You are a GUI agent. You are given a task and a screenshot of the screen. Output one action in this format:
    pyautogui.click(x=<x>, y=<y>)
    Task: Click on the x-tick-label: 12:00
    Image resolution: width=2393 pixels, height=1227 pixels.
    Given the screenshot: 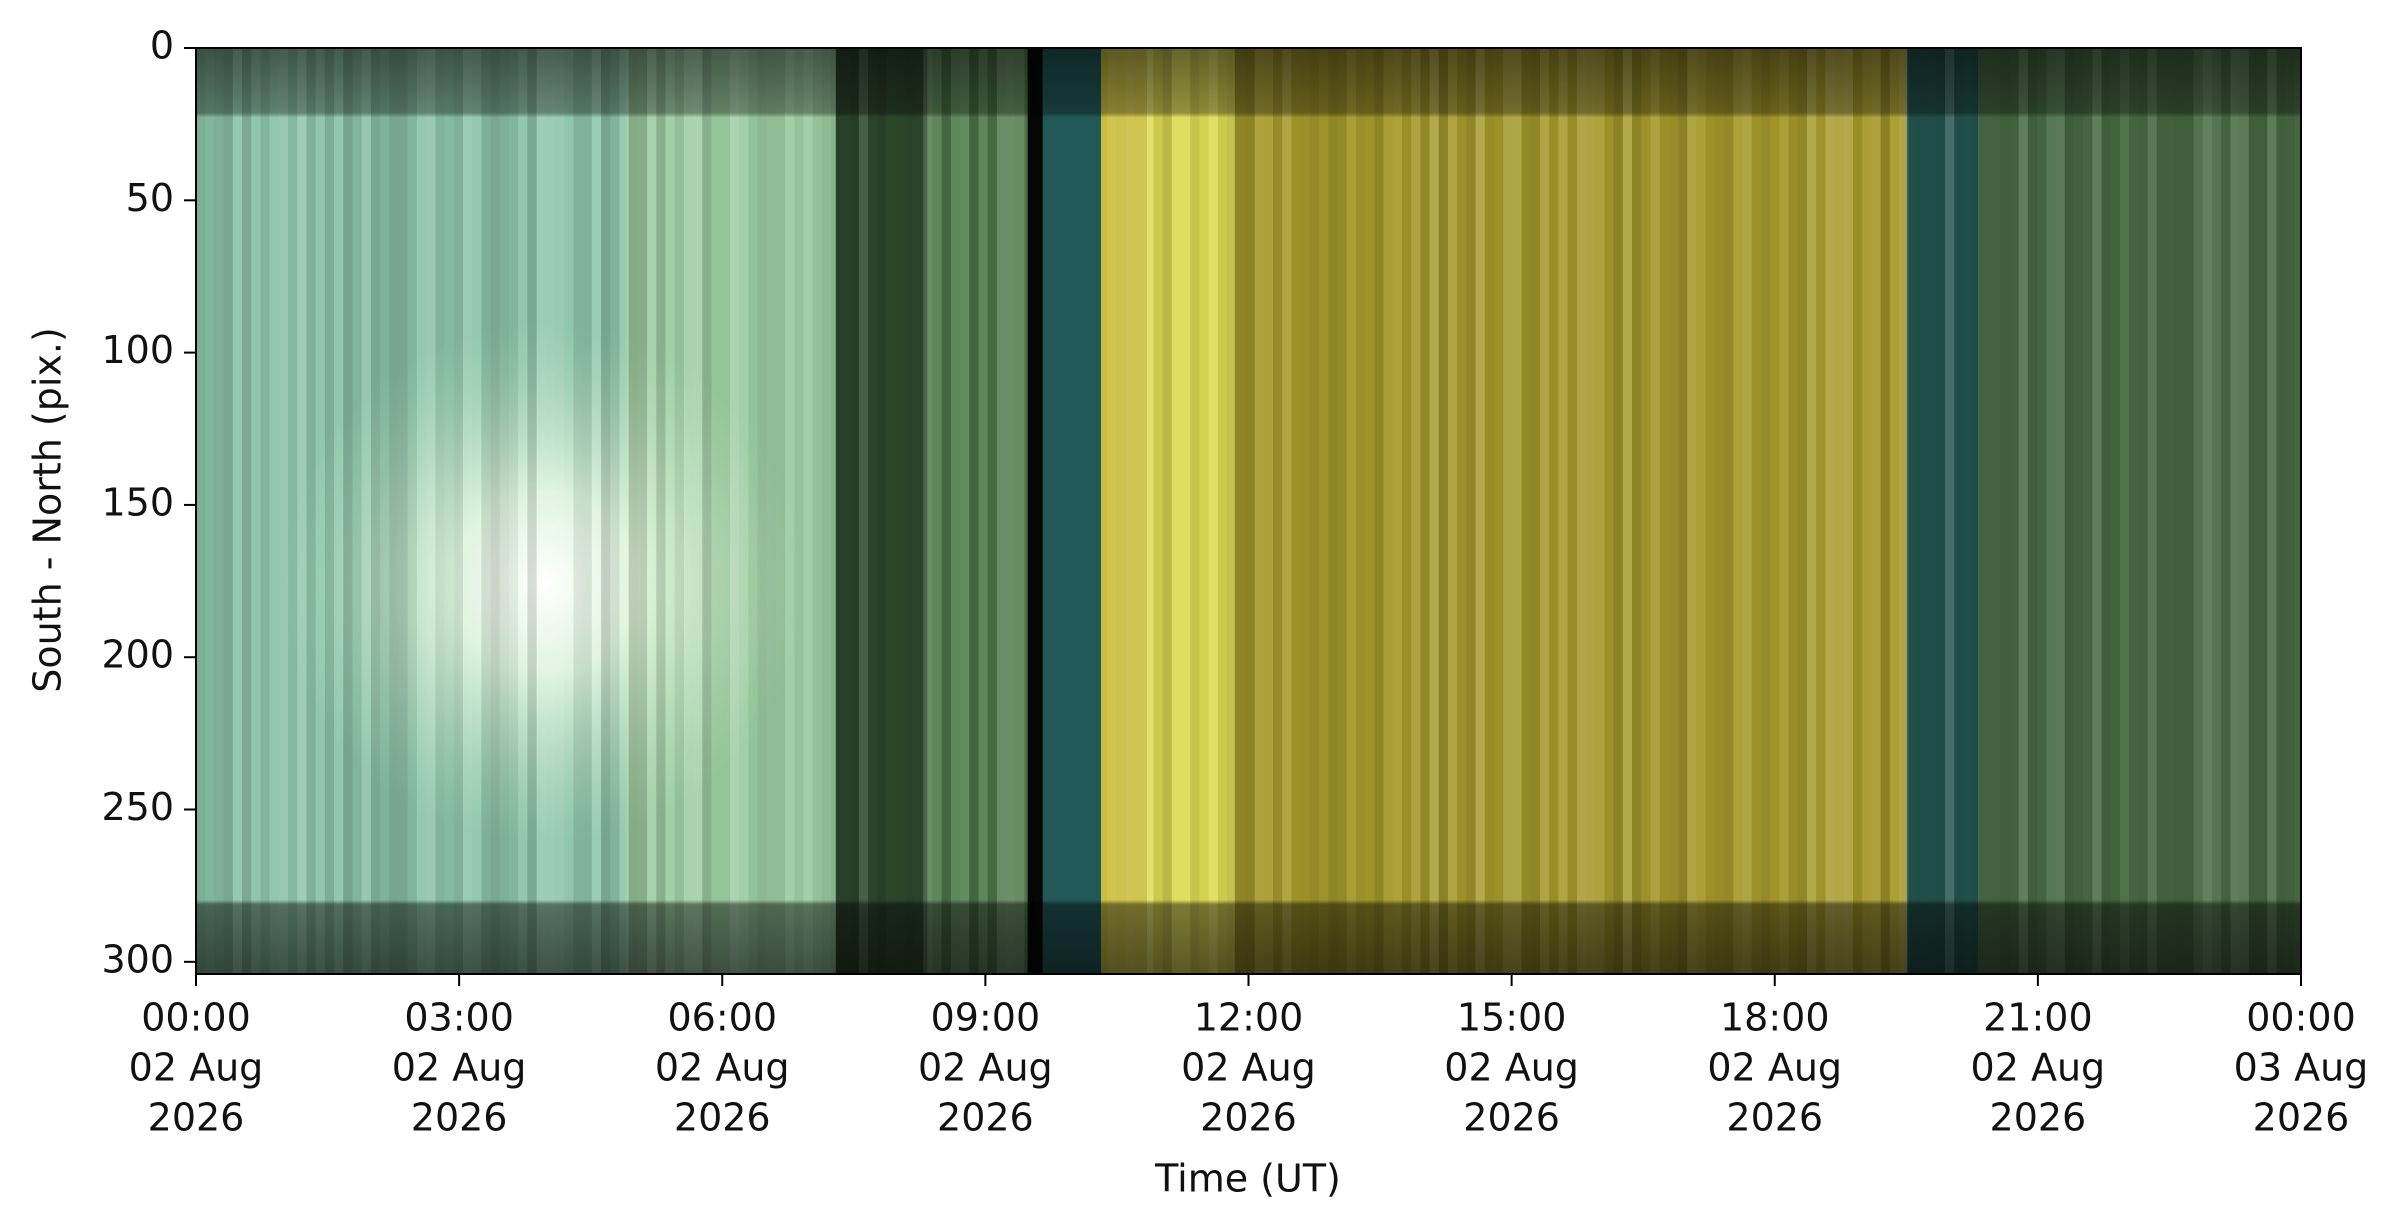 What is the action you would take?
    pyautogui.click(x=1249, y=1018)
    